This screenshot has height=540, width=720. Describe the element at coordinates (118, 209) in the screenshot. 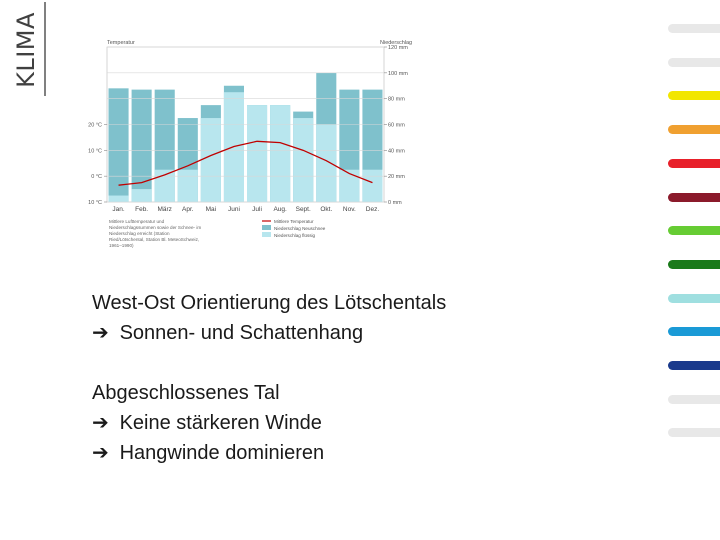

I see `month-label: Jan.` at that location.